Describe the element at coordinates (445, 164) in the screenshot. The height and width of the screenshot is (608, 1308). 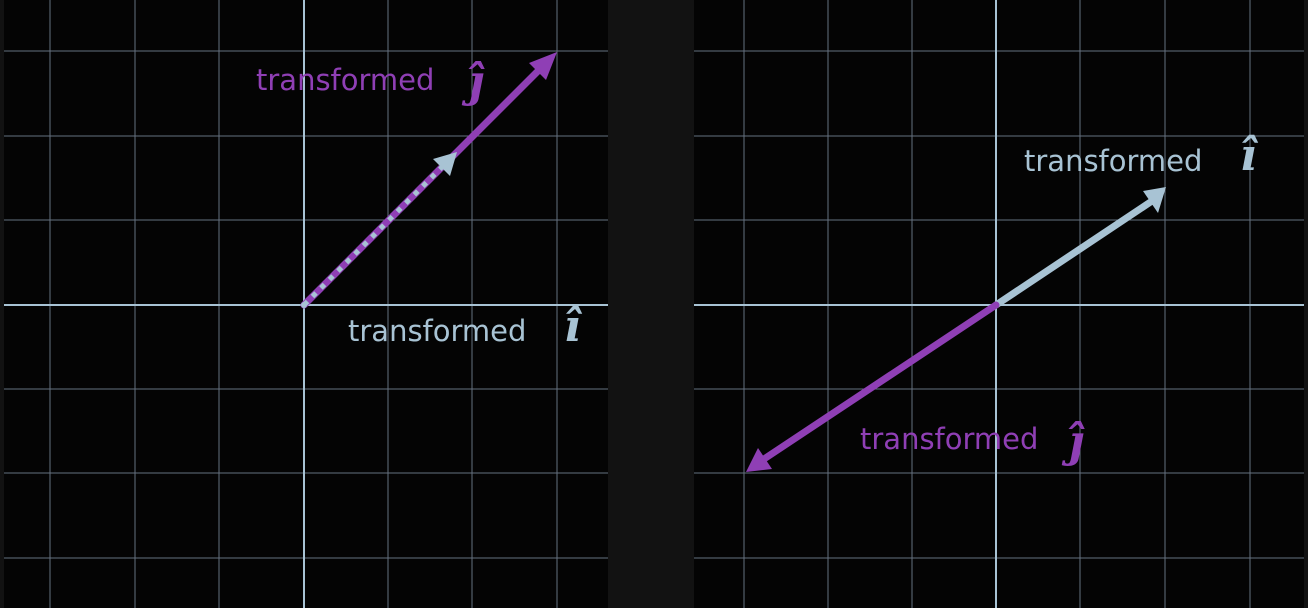
I see `left-i-arrowhead` at that location.